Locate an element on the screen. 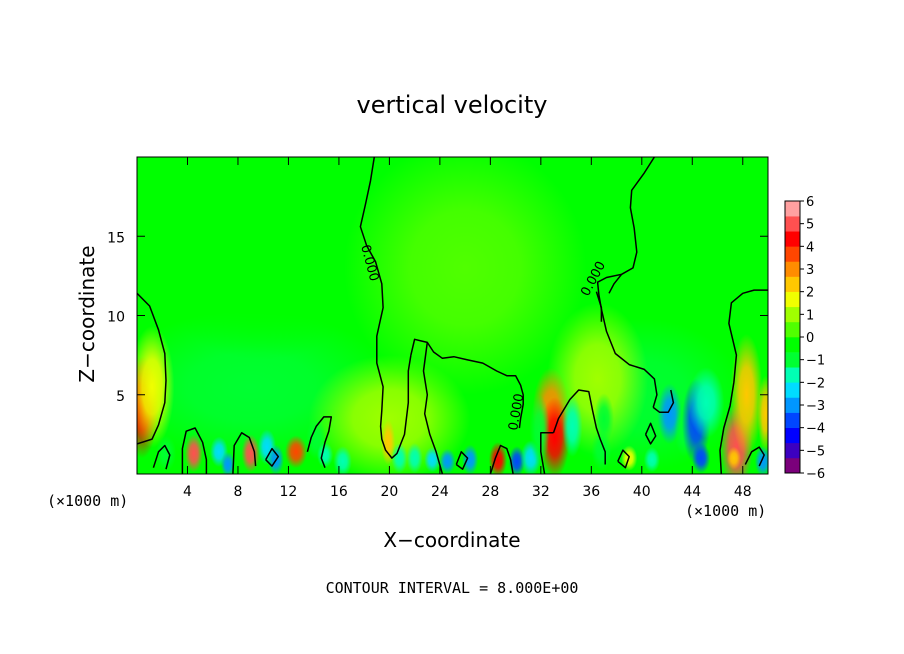  colorbar-tick-label: 2 is located at coordinates (810, 293).